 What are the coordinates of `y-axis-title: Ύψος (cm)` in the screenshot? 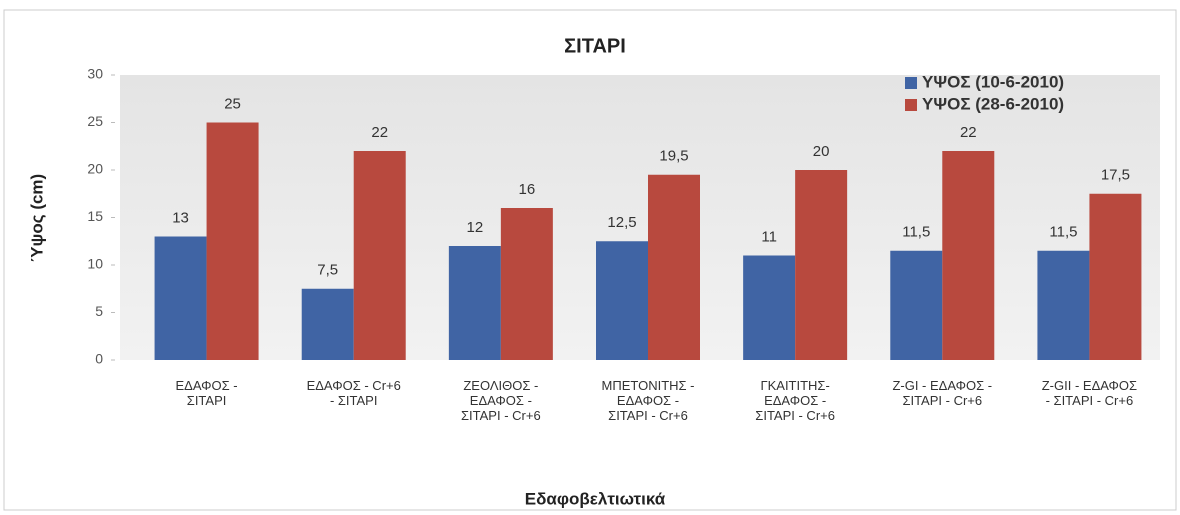 It's located at (36, 218).